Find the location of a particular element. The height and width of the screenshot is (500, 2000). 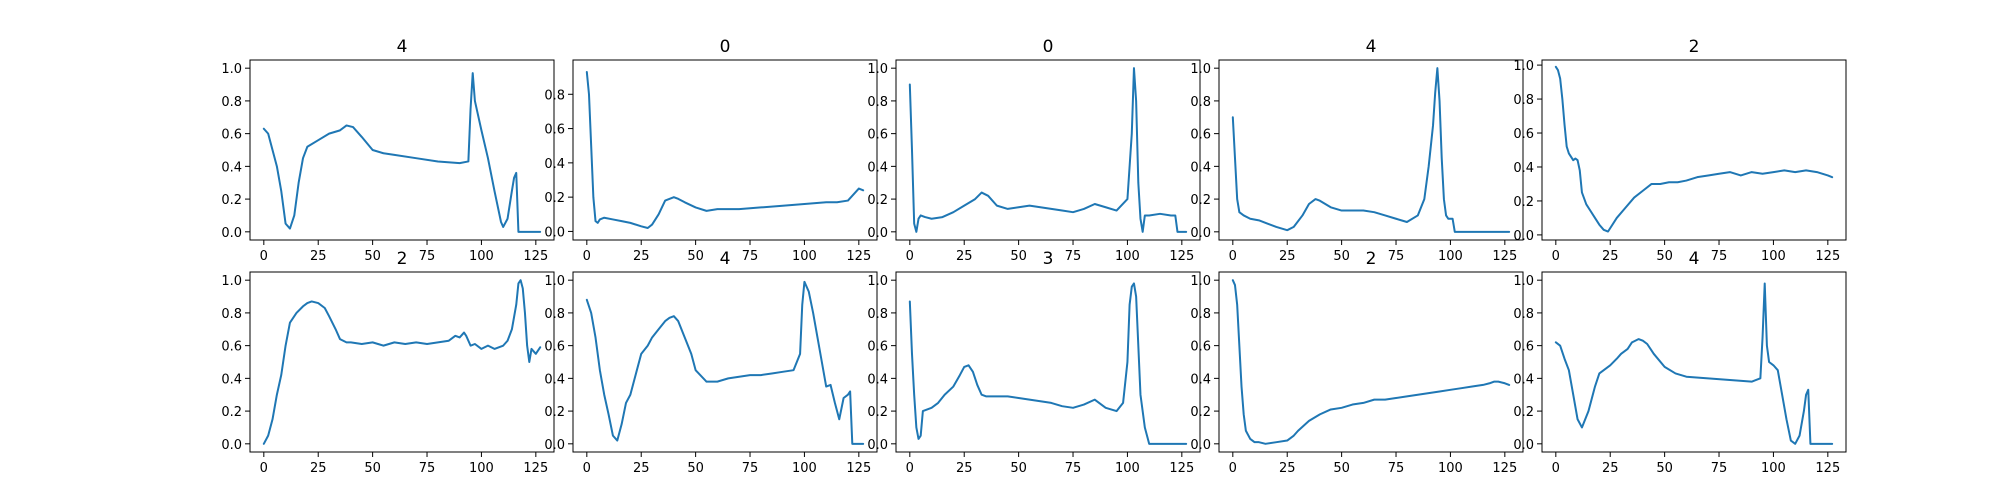

subplot-1: 4 0 25 50 75 100 125 0.0 0.2 0.4 0.6 0.8 1.0 is located at coordinates (388, 150).